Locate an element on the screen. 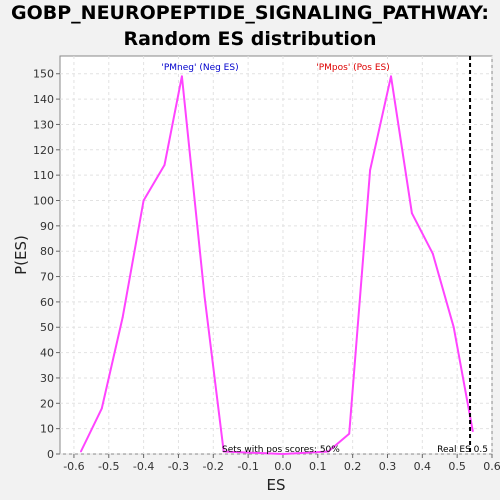 The image size is (500, 500). pos-es-label: 'PMpos' (Pos ES) is located at coordinates (353, 68).